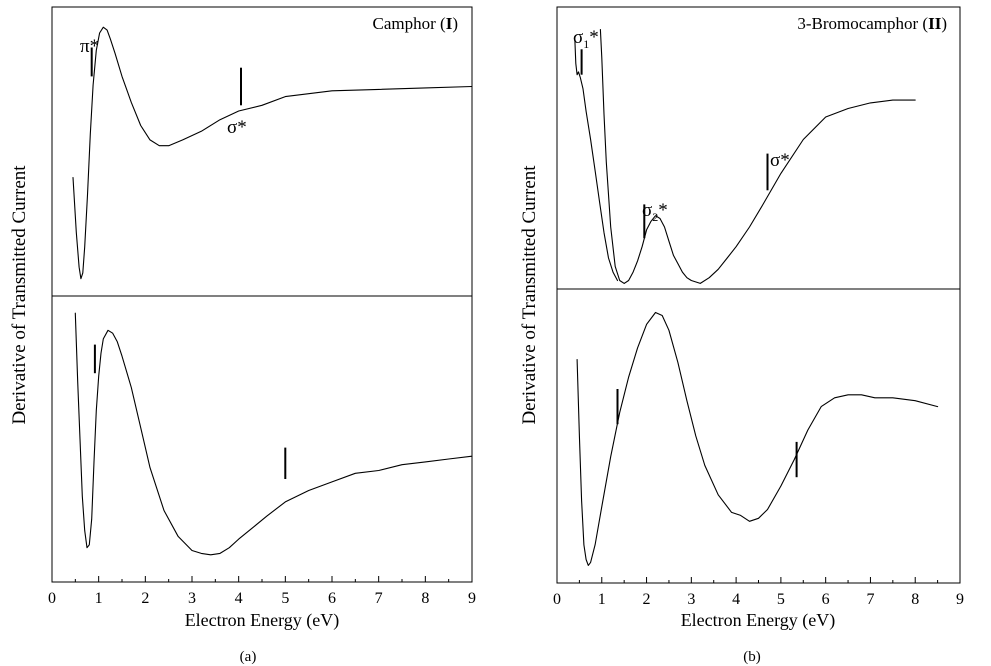 This screenshot has height=666, width=991. I want to click on panel-a-x-tick-label-7: 7, so click(379, 598).